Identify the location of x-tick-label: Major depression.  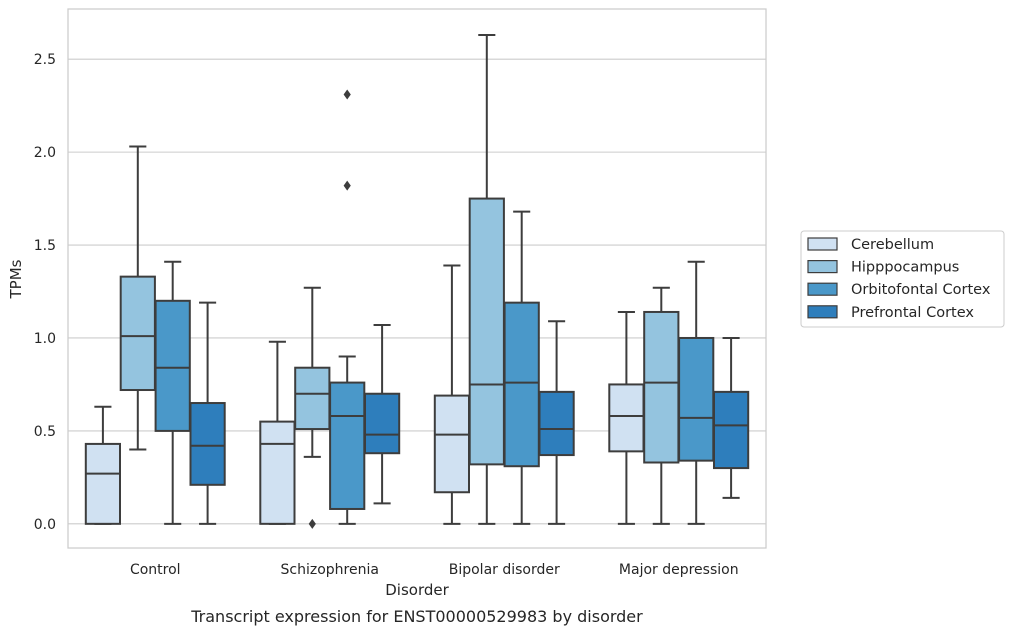
(679, 570).